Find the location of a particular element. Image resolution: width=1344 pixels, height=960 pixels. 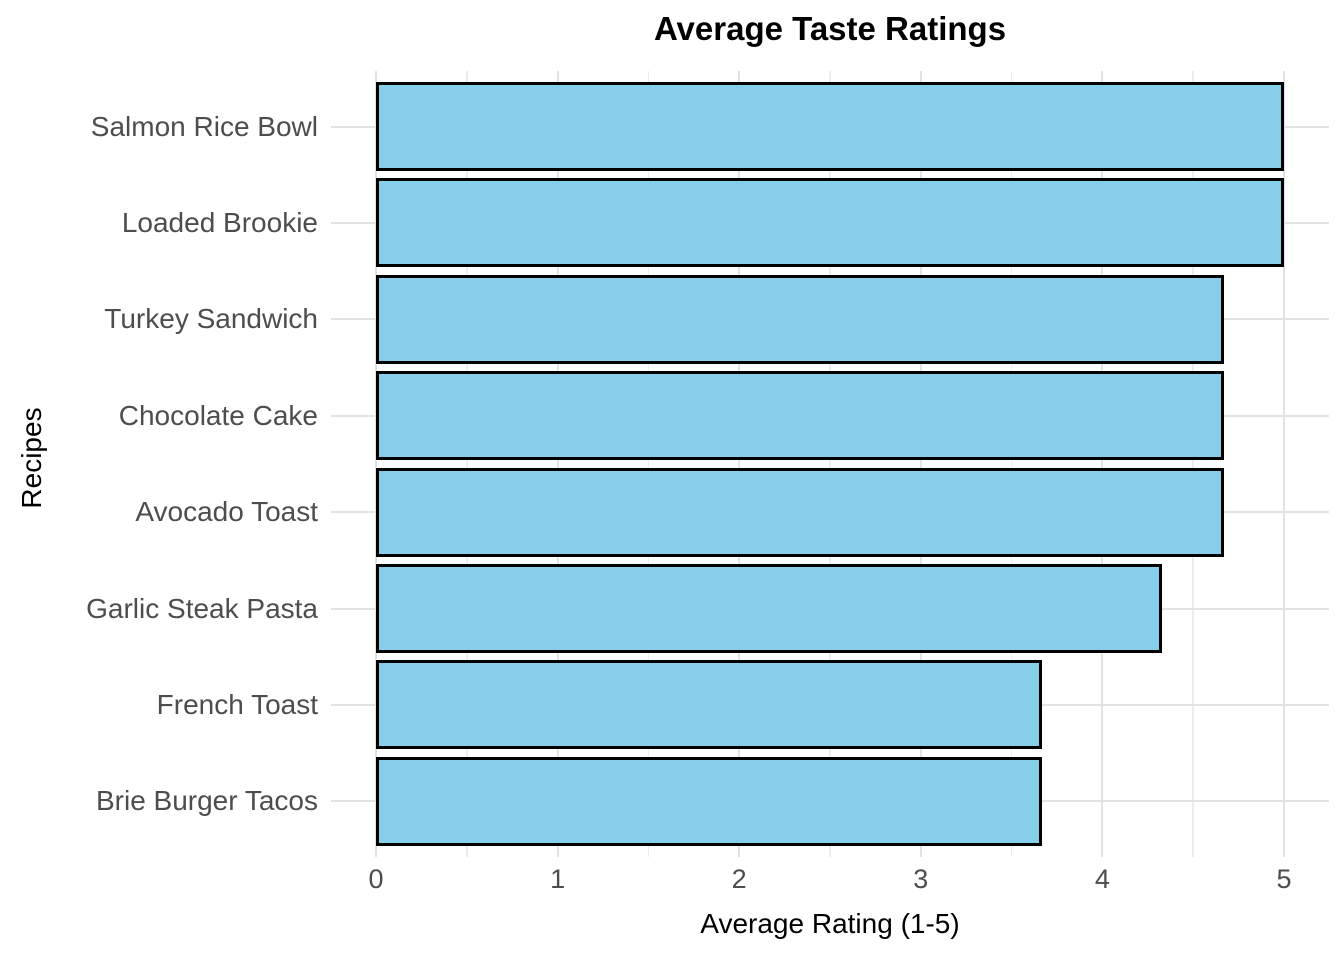

chart-title: Average Taste Ratings is located at coordinates (830, 28).